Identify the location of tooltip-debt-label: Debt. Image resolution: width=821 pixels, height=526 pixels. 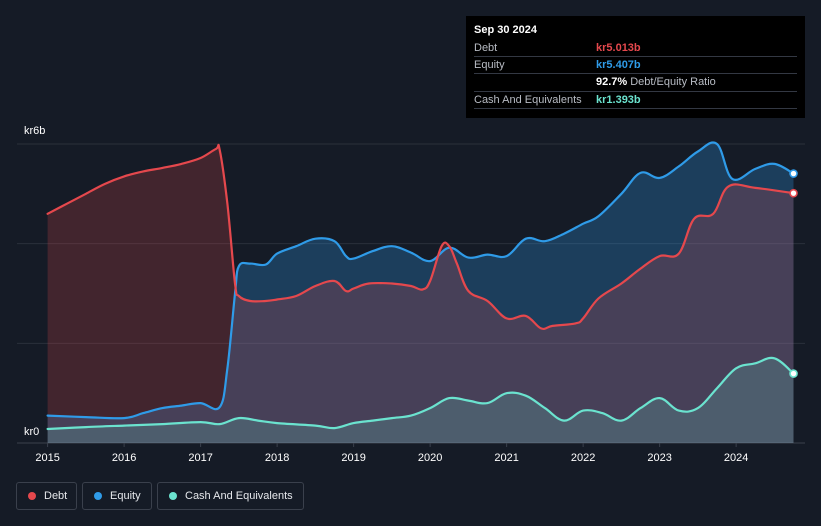
(486, 48).